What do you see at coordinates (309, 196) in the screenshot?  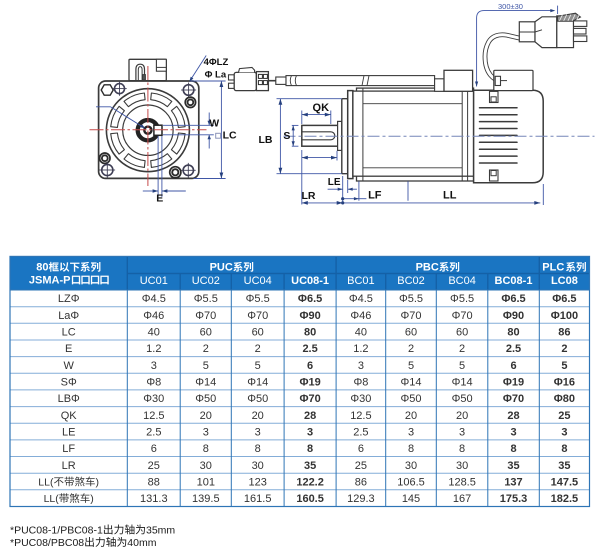 I see `svg-text: LR` at bounding box center [309, 196].